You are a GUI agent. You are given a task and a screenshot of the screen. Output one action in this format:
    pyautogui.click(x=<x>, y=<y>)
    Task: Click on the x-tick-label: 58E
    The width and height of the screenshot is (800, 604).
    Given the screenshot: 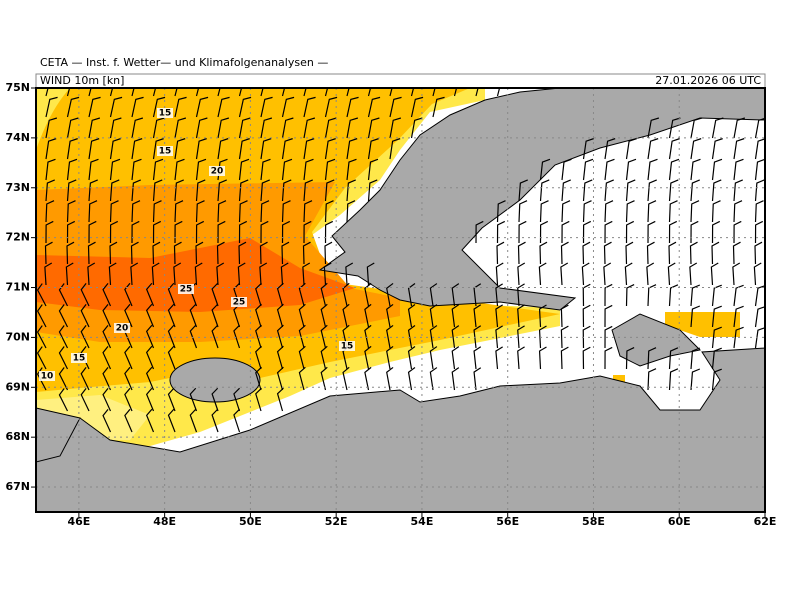 What is the action you would take?
    pyautogui.click(x=593, y=521)
    